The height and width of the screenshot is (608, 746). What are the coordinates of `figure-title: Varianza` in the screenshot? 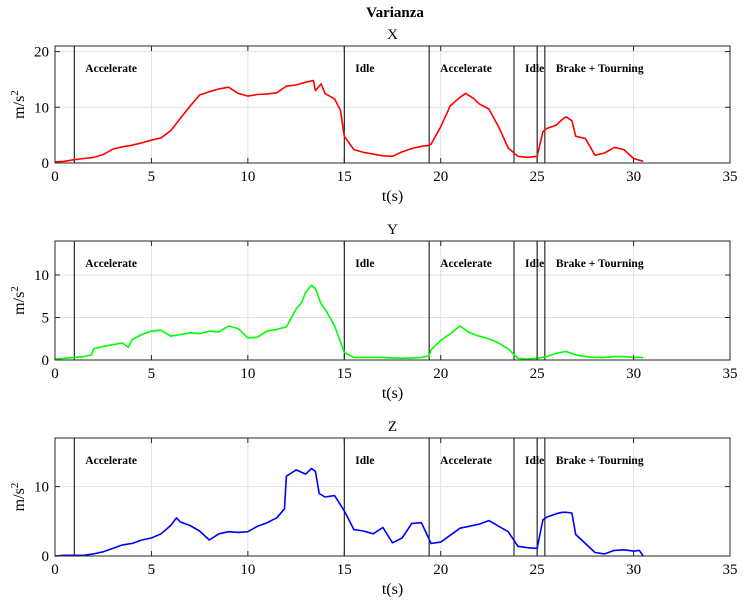 It's located at (395, 13).